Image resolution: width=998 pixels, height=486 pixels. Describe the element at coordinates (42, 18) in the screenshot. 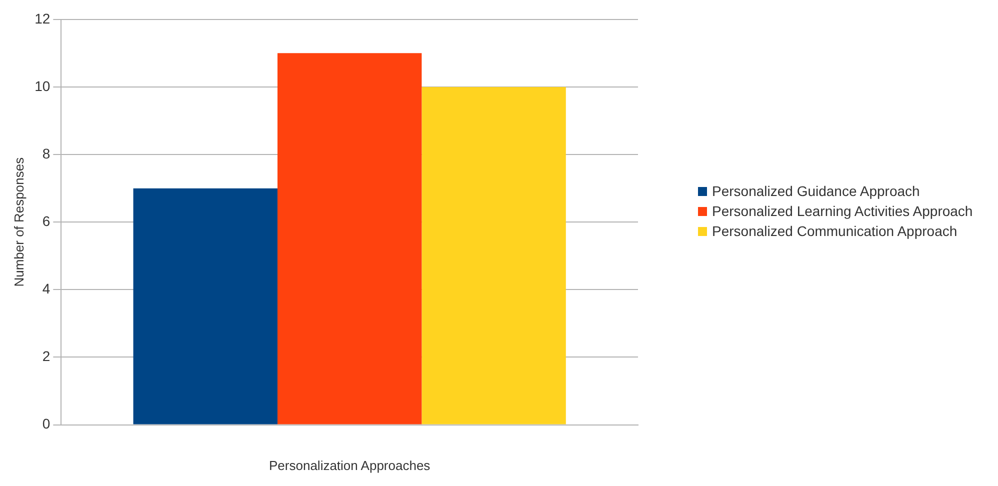

I see `y-tick-label: 12` at that location.